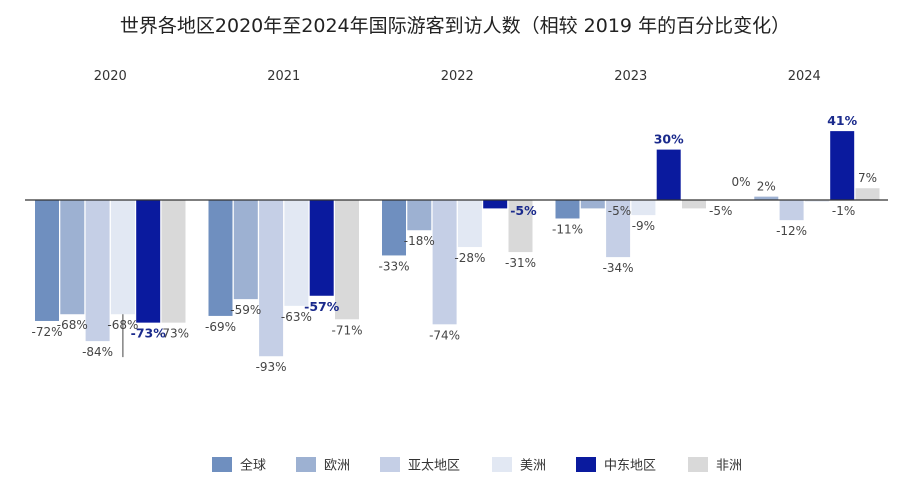 This screenshot has height=493, width=910. What do you see at coordinates (477, 465) in the screenshot?
I see `legend: 全球 欧洲 亚太地区 美洲 中东地区 非洲` at bounding box center [477, 465].